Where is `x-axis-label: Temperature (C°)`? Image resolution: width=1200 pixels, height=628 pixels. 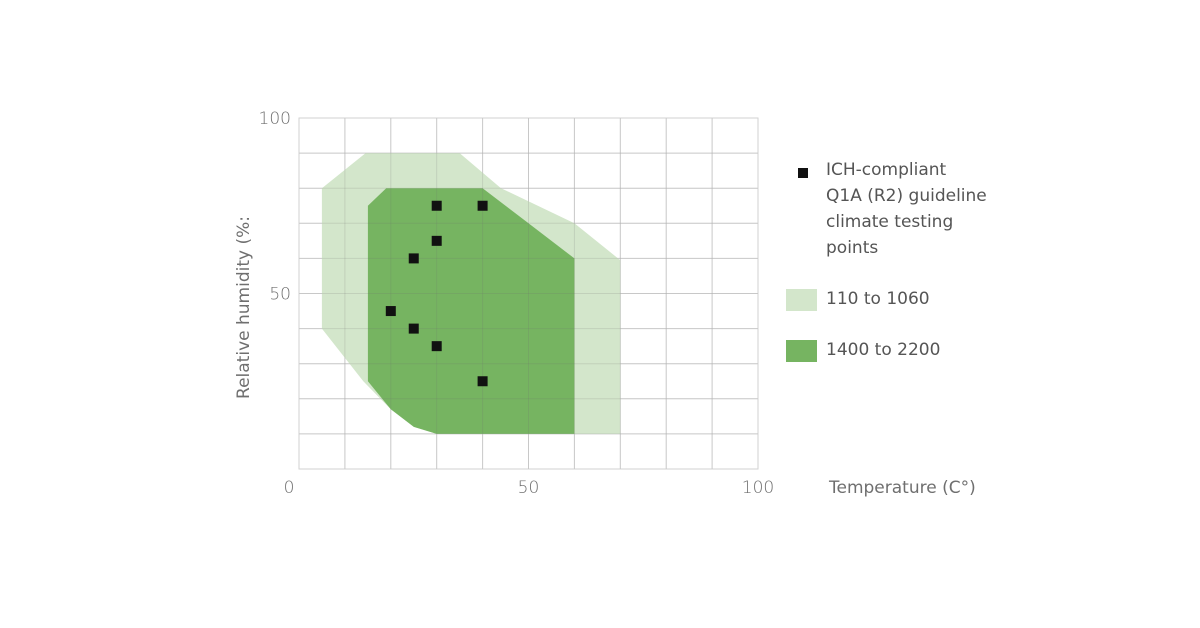
x-axis-label: Temperature (C°) is located at coordinates (902, 488).